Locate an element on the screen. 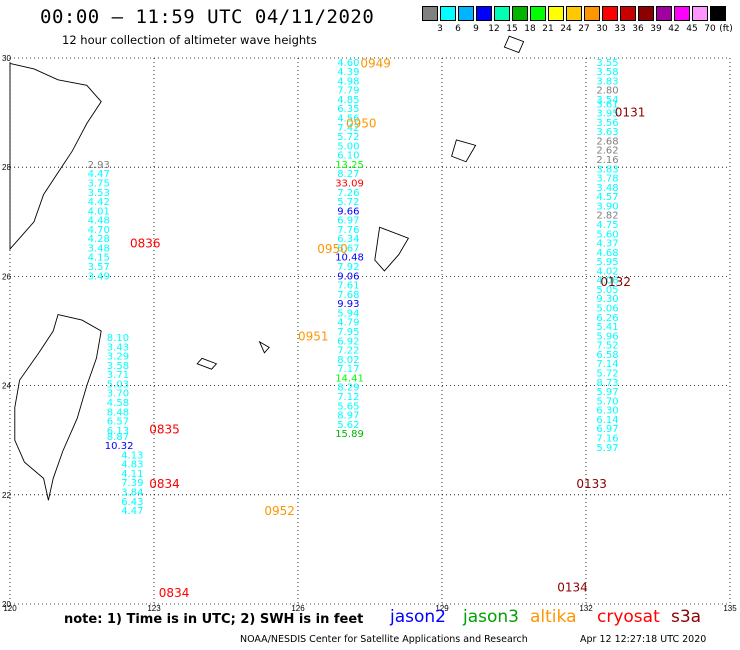  pass-time-label: 0949 is located at coordinates (375, 63).